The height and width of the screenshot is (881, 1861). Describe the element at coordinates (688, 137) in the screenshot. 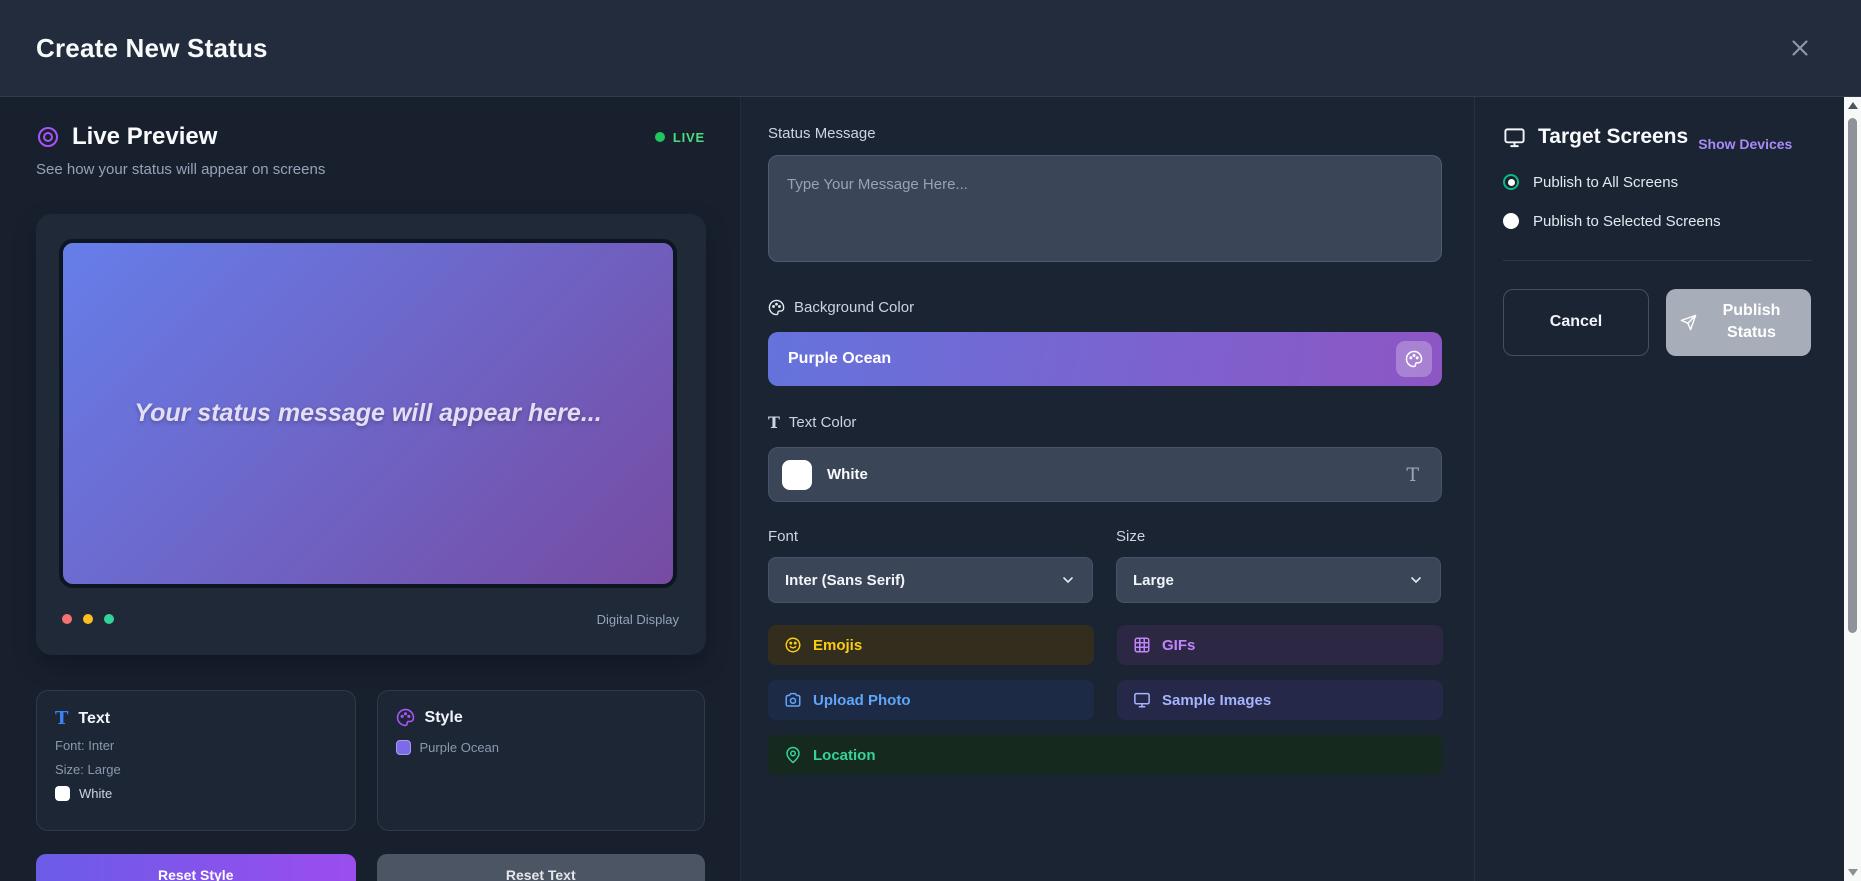

I see `live-label: LIVE` at that location.